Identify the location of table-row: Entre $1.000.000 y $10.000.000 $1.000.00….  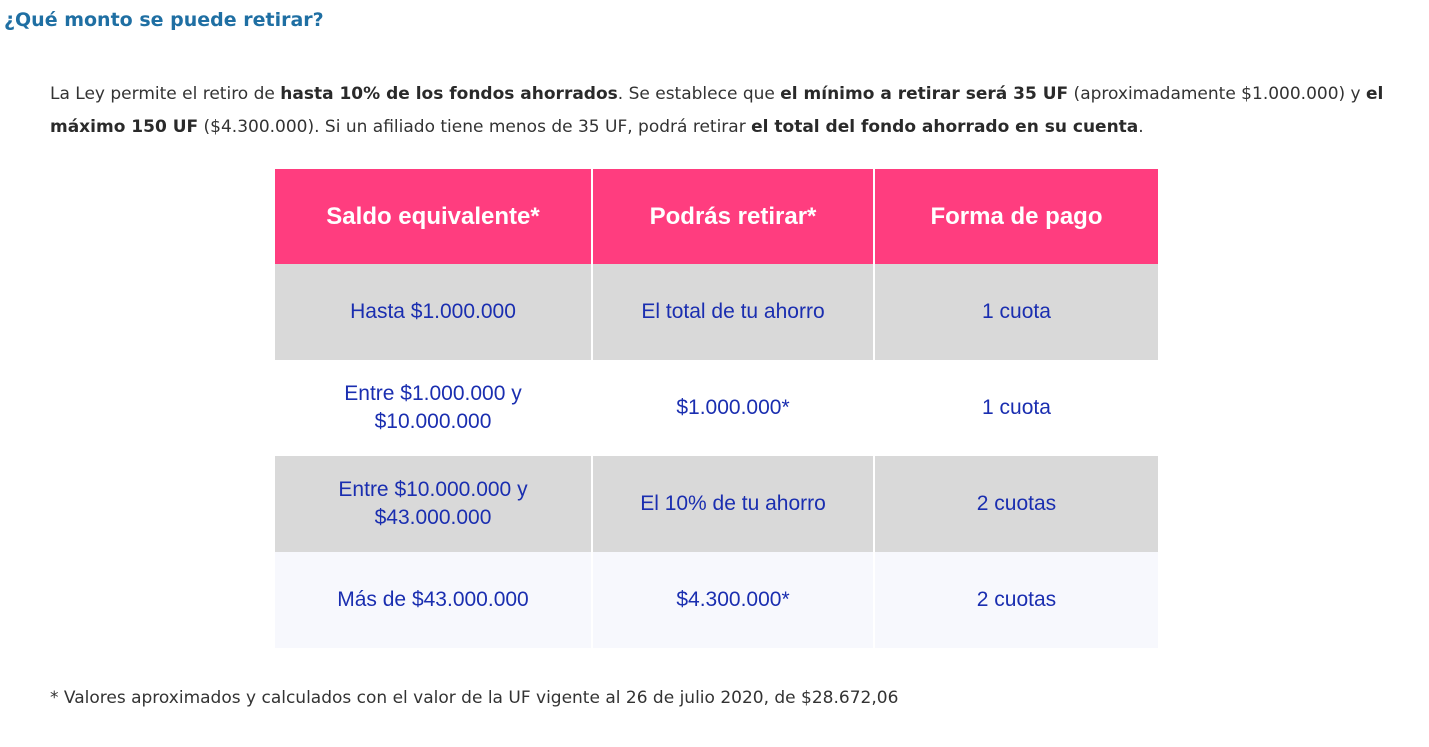
(716, 408).